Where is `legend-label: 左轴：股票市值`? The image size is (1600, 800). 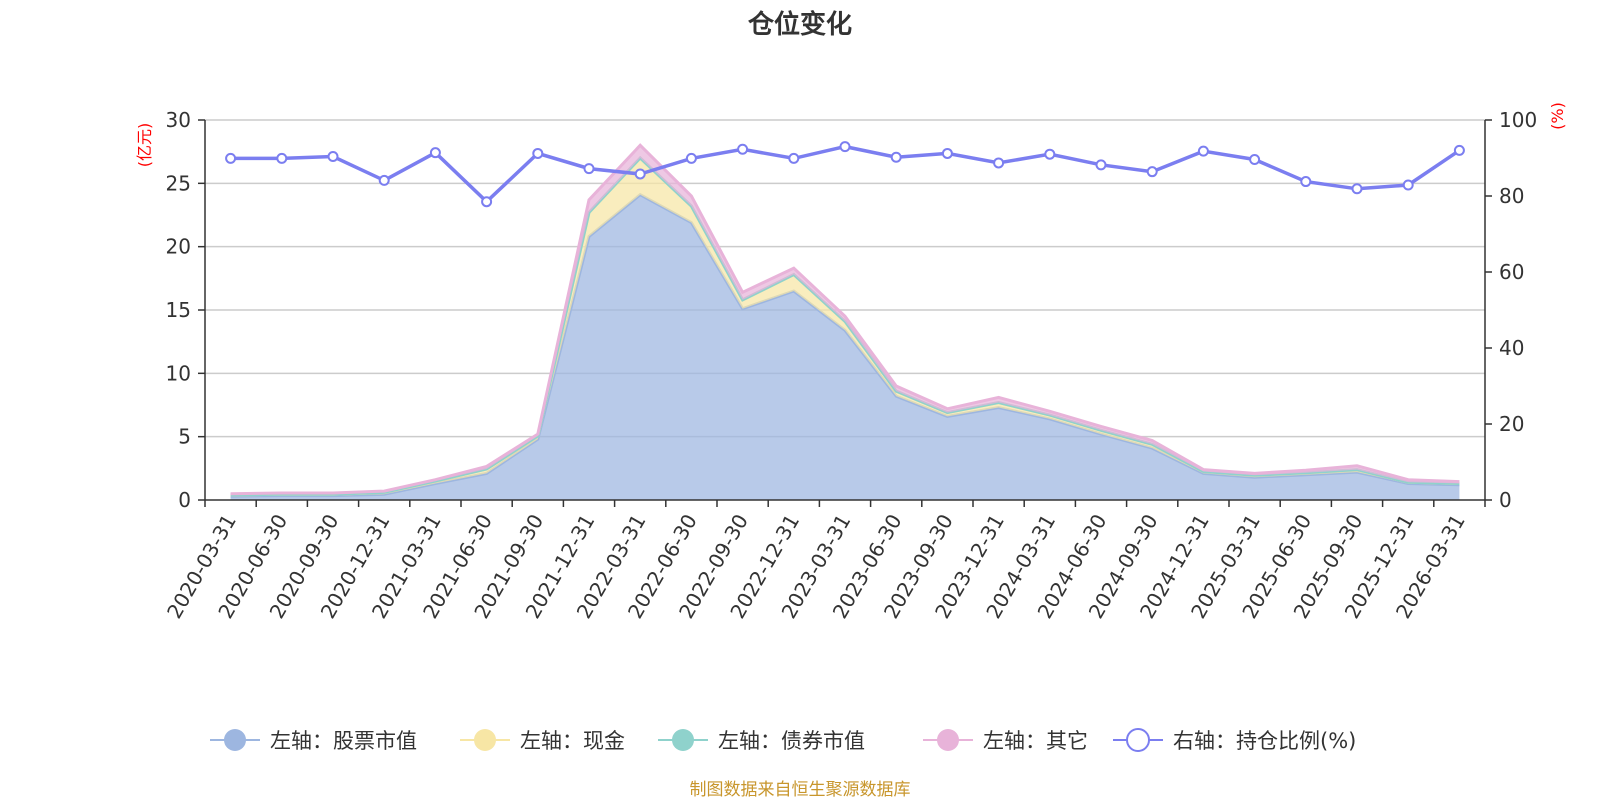 legend-label: 左轴：股票市值 is located at coordinates (343, 741).